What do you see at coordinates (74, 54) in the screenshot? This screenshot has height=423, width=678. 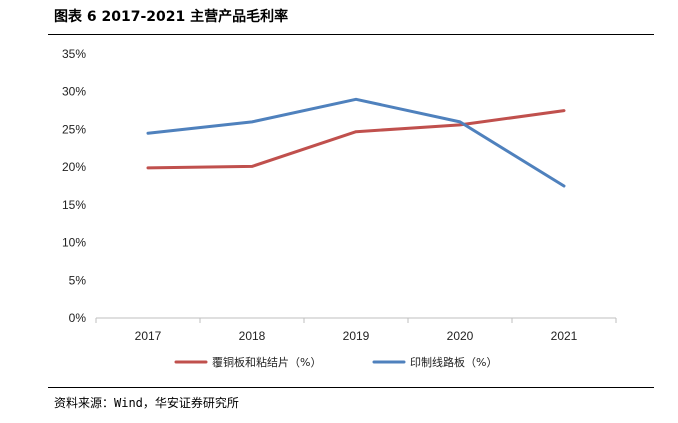 I see `y-tick-label: 35%` at bounding box center [74, 54].